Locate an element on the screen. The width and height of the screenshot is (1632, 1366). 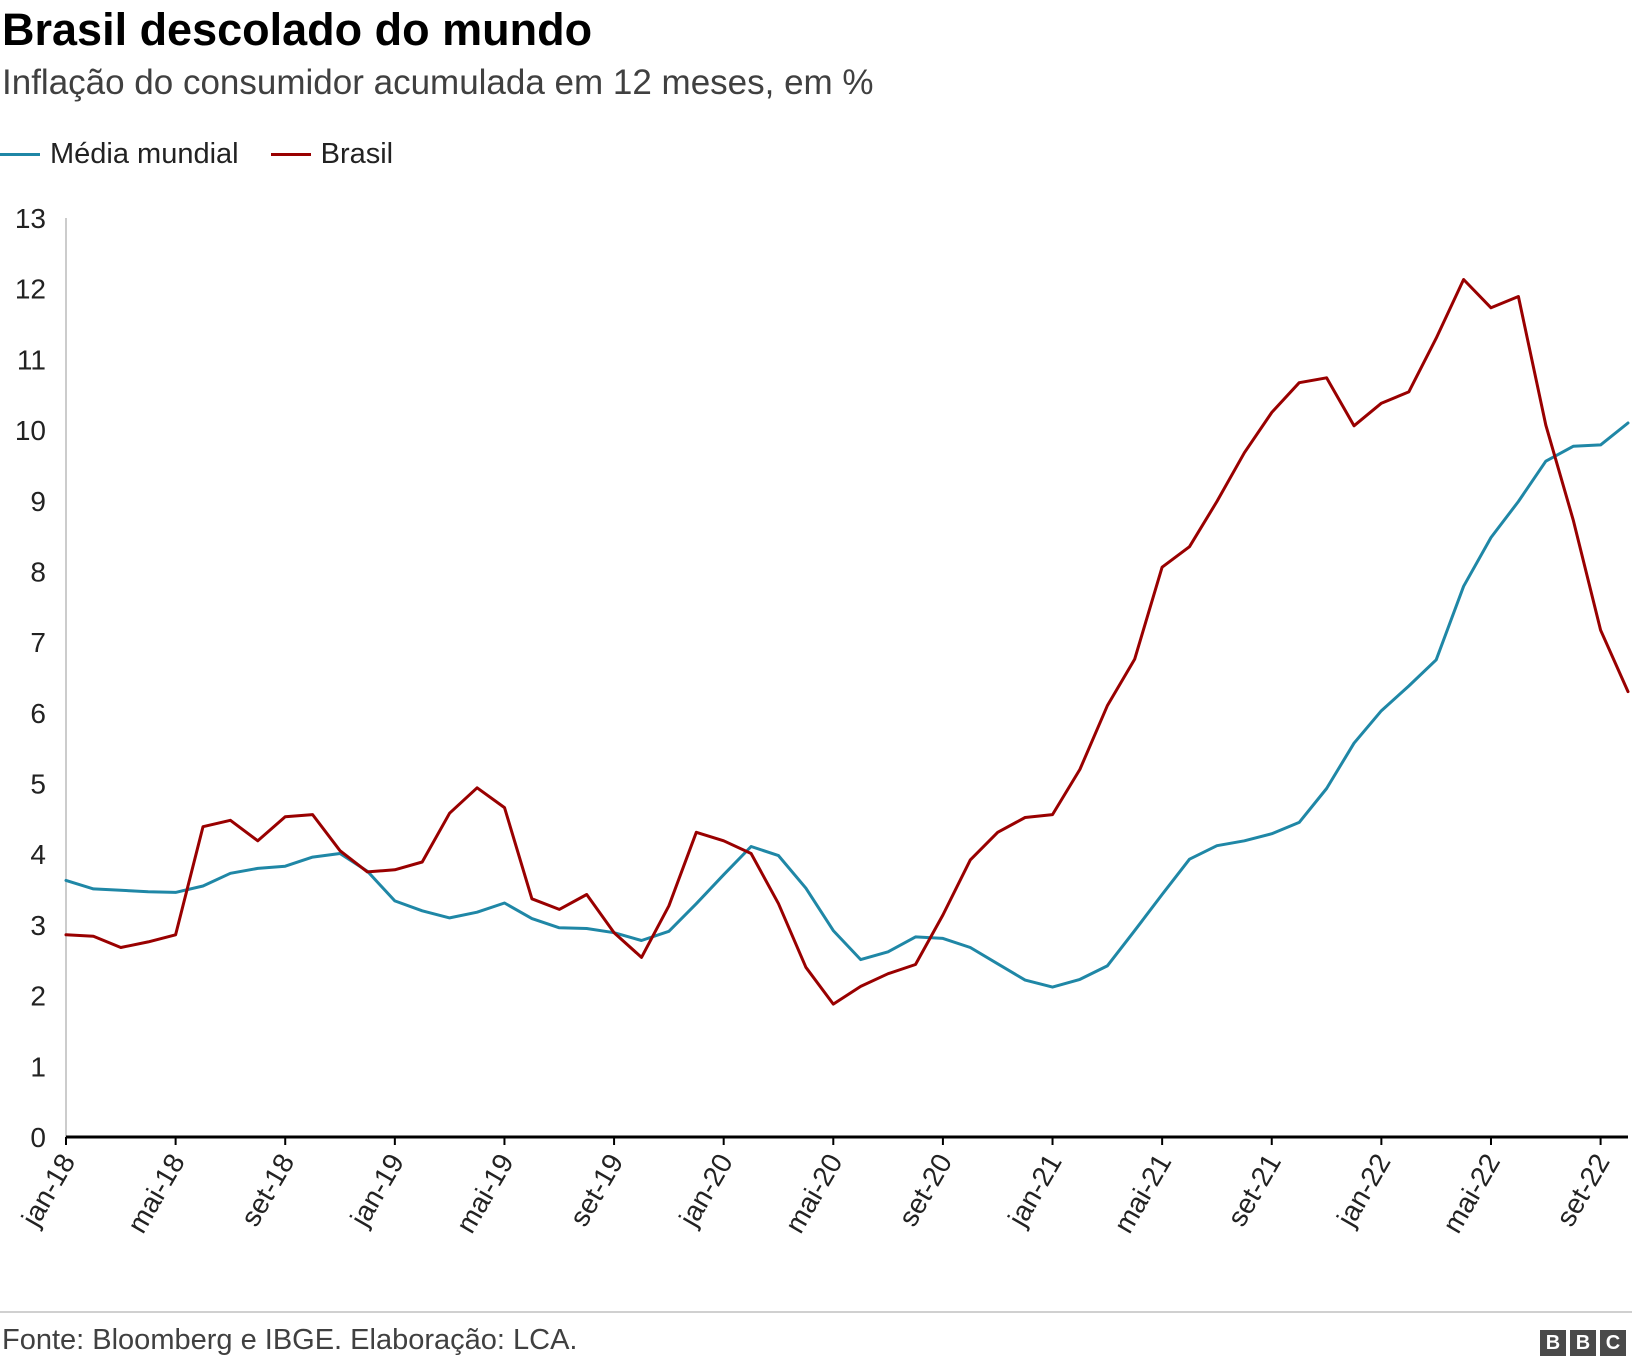
y-tick-label: 12 is located at coordinates (30, 289).